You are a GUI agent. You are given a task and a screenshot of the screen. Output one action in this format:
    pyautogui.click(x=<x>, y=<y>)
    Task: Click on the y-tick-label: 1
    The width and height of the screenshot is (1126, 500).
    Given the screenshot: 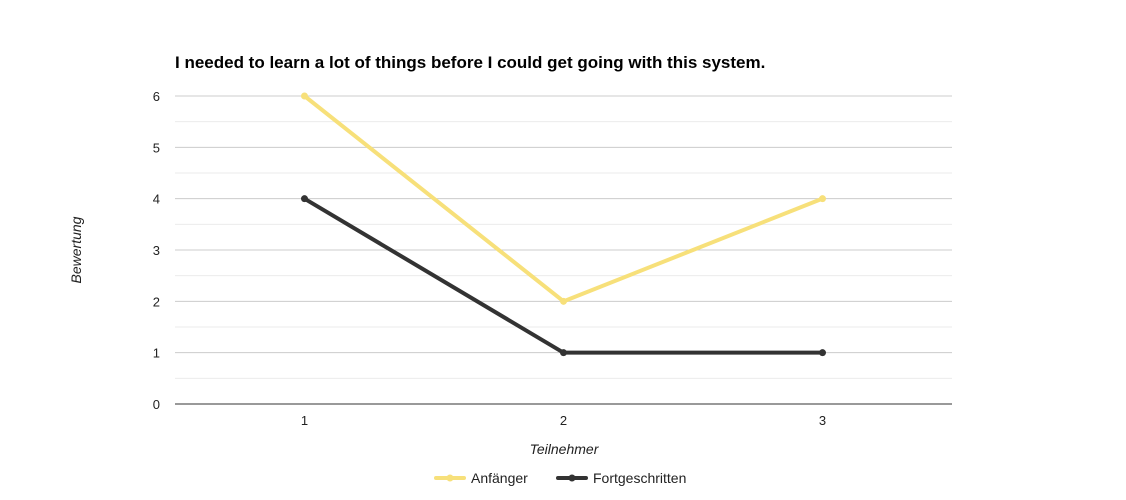 What is the action you would take?
    pyautogui.click(x=156, y=353)
    